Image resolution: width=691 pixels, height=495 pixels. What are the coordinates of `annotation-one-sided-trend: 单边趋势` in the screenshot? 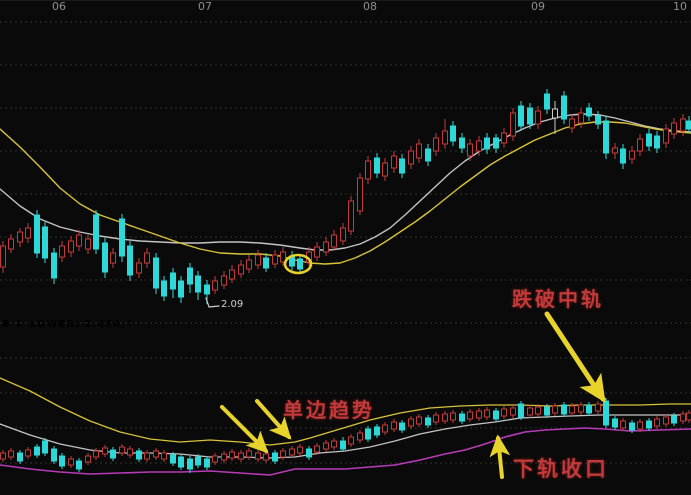 It's located at (329, 410).